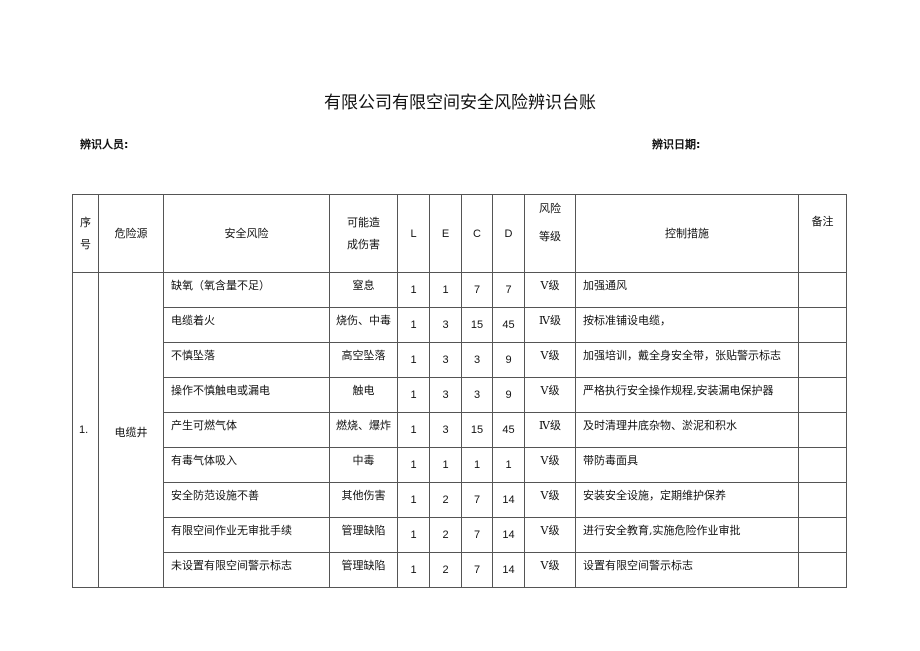 The height and width of the screenshot is (651, 920). What do you see at coordinates (246, 360) in the screenshot?
I see `risk-cell: 不慎坠落` at bounding box center [246, 360].